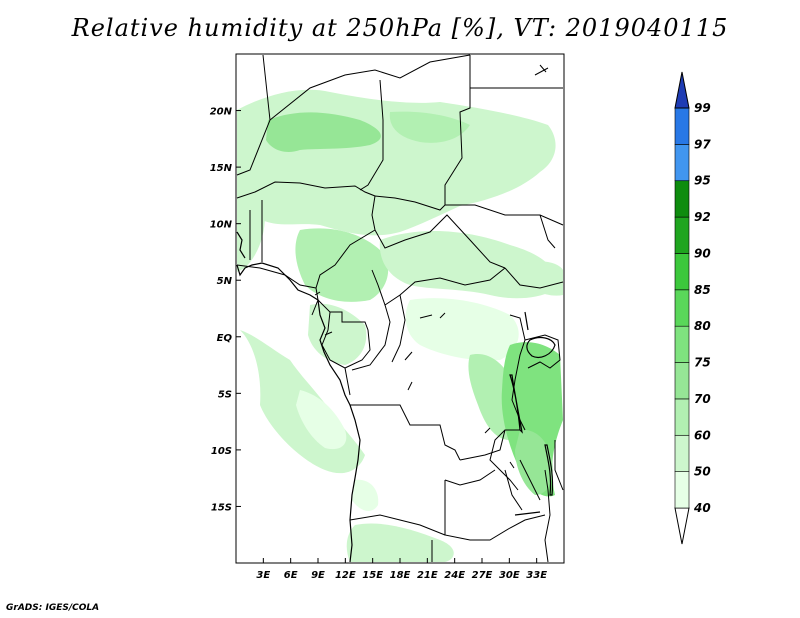  What do you see at coordinates (53, 608) in the screenshot?
I see `grads-credit: GrADS: IGES/COLA` at bounding box center [53, 608].